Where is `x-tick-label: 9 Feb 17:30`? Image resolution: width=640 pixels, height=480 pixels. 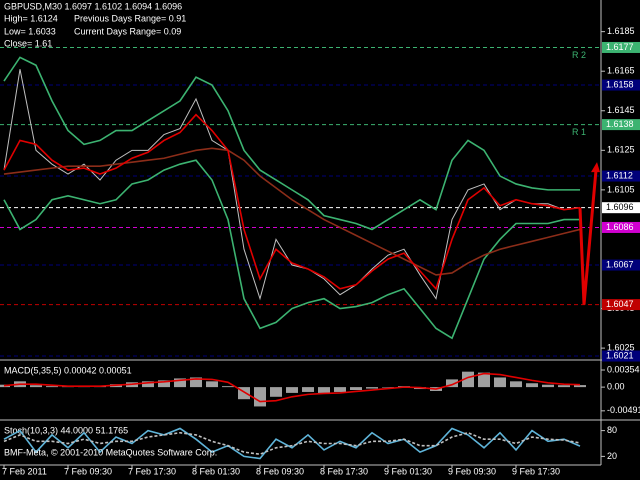
x-tick-label: 9 Feb 17:30 is located at coordinates (536, 471).